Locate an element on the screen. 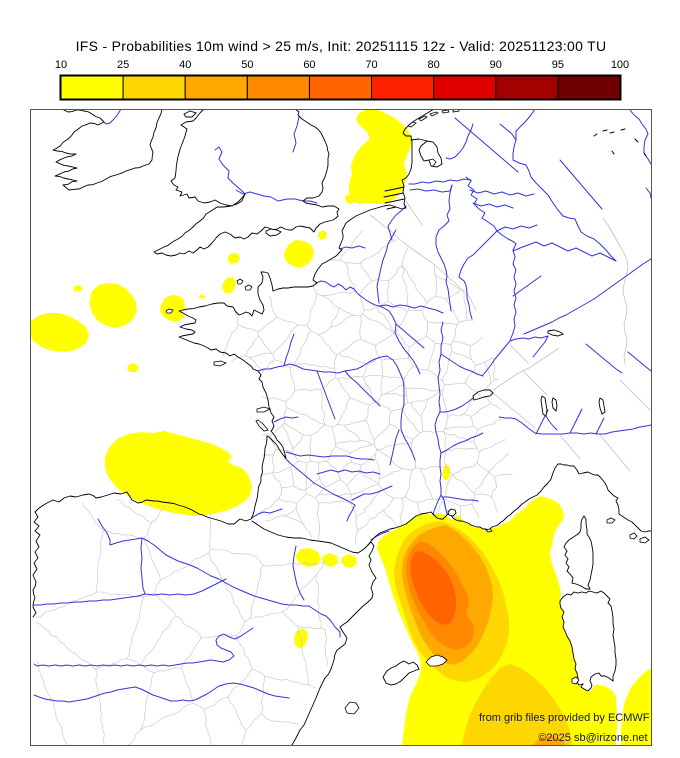  svg-text: 95 is located at coordinates (558, 65).